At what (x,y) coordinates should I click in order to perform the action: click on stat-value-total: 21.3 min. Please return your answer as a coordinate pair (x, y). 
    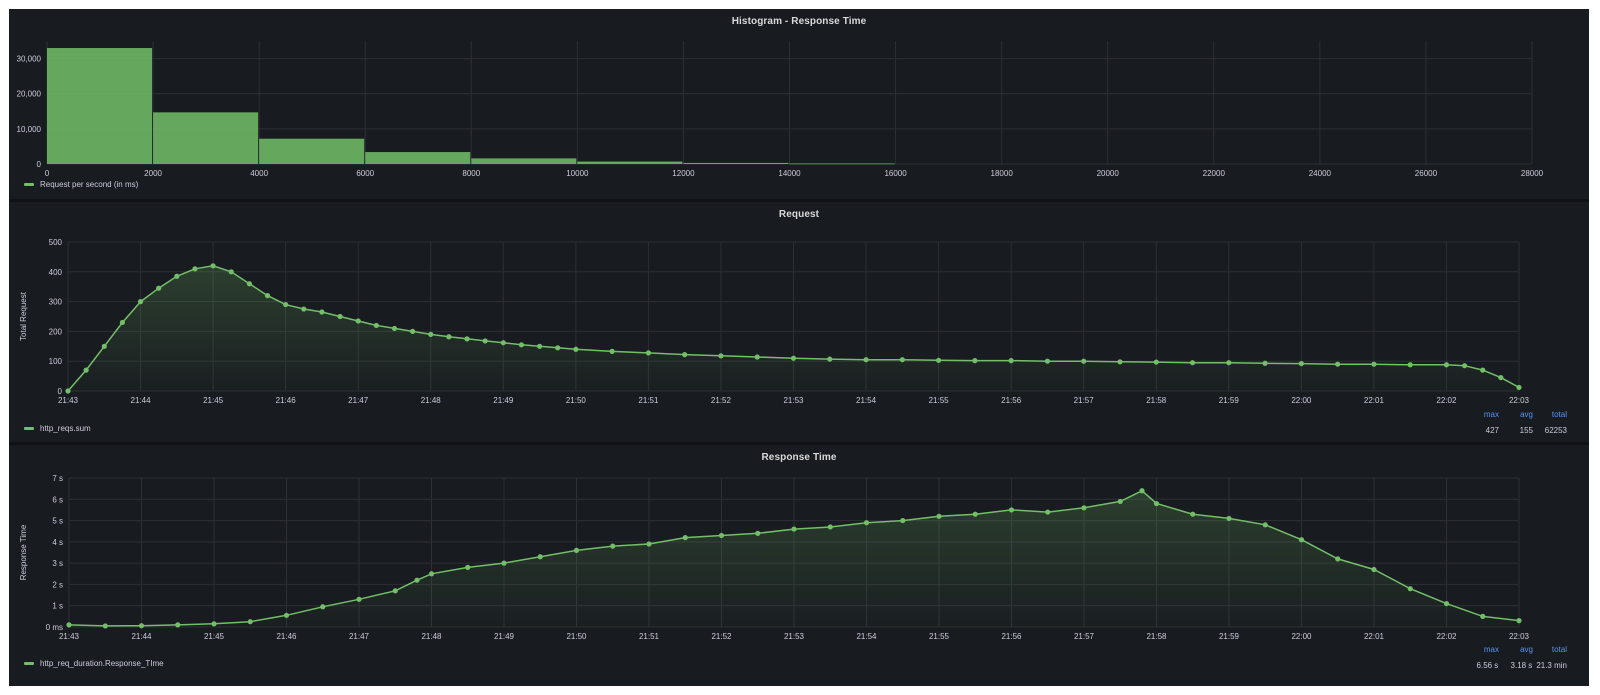
    Looking at the image, I should click on (1551, 665).